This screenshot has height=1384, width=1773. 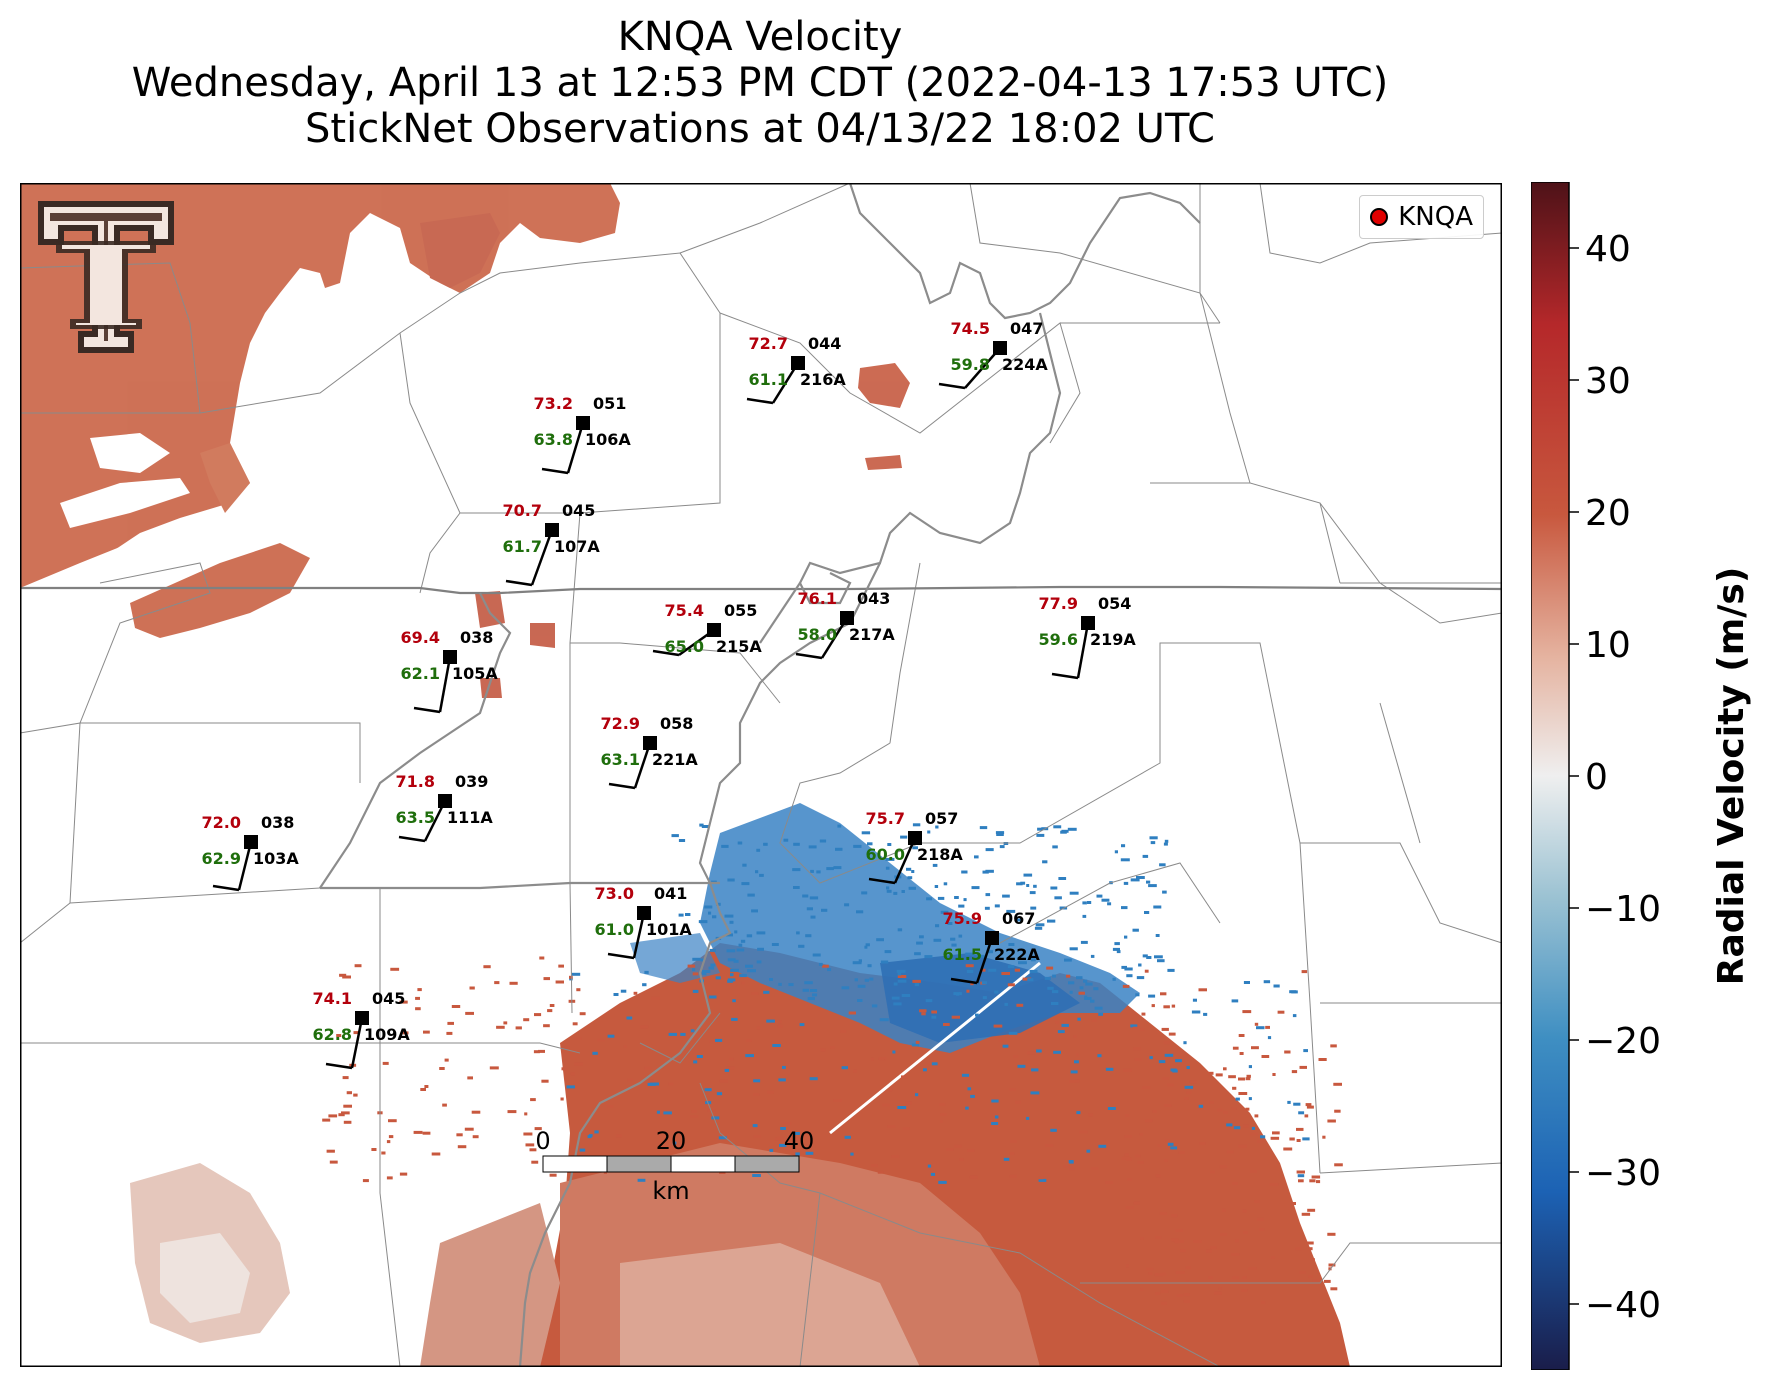 What do you see at coordinates (940, 854) in the screenshot?
I see `station-id: 218A` at bounding box center [940, 854].